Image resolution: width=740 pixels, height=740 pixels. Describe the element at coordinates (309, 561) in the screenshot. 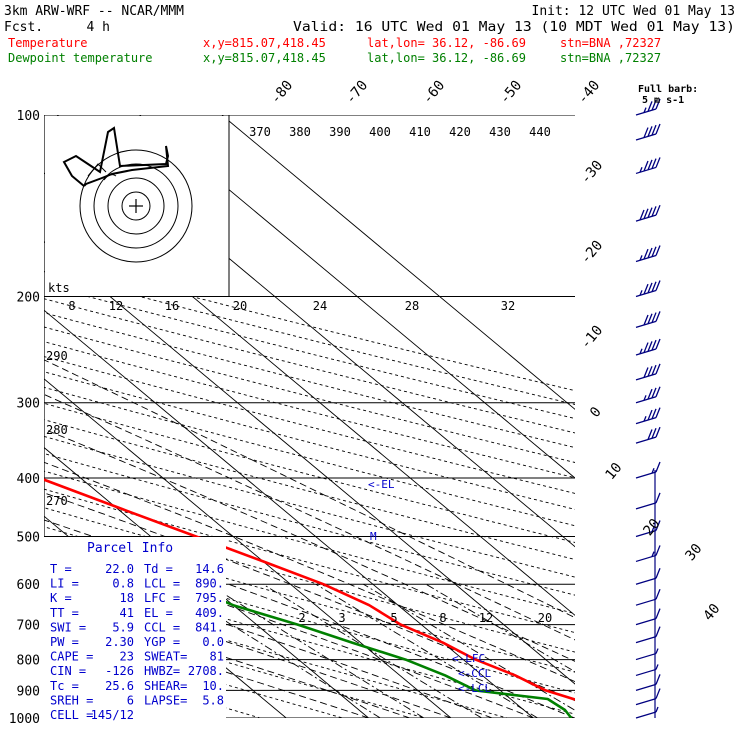

I see `dry-adiabat` at that location.